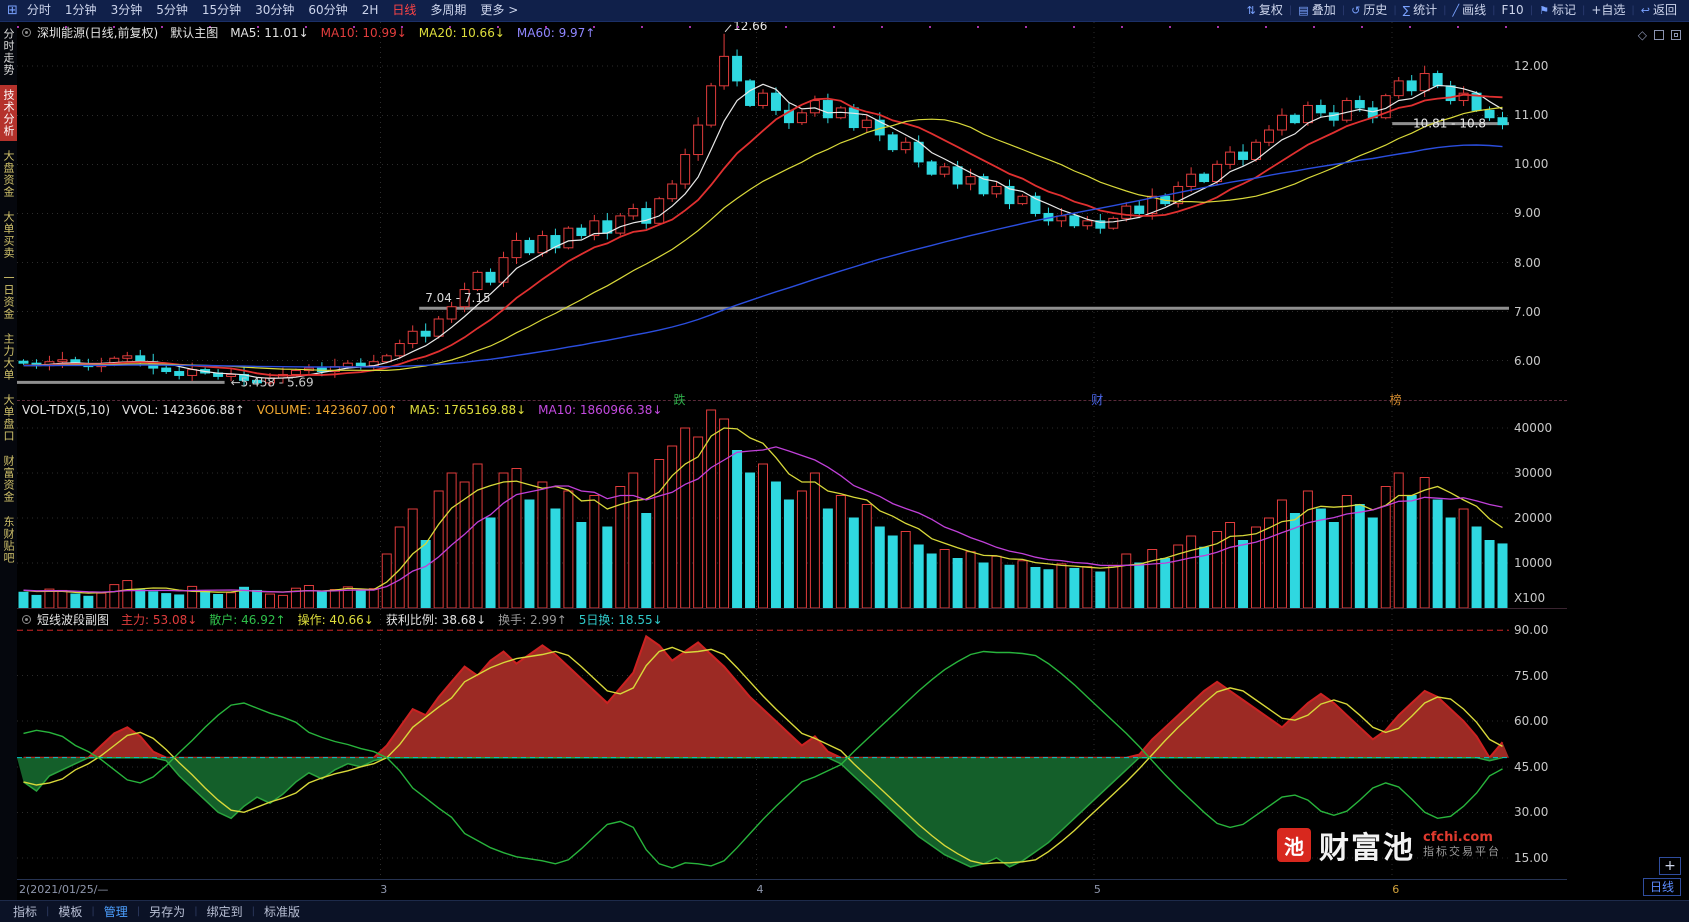 This screenshot has height=922, width=1689. Describe the element at coordinates (8, 357) in the screenshot. I see `sidebar-item-main-orders: 主力大单` at that location.